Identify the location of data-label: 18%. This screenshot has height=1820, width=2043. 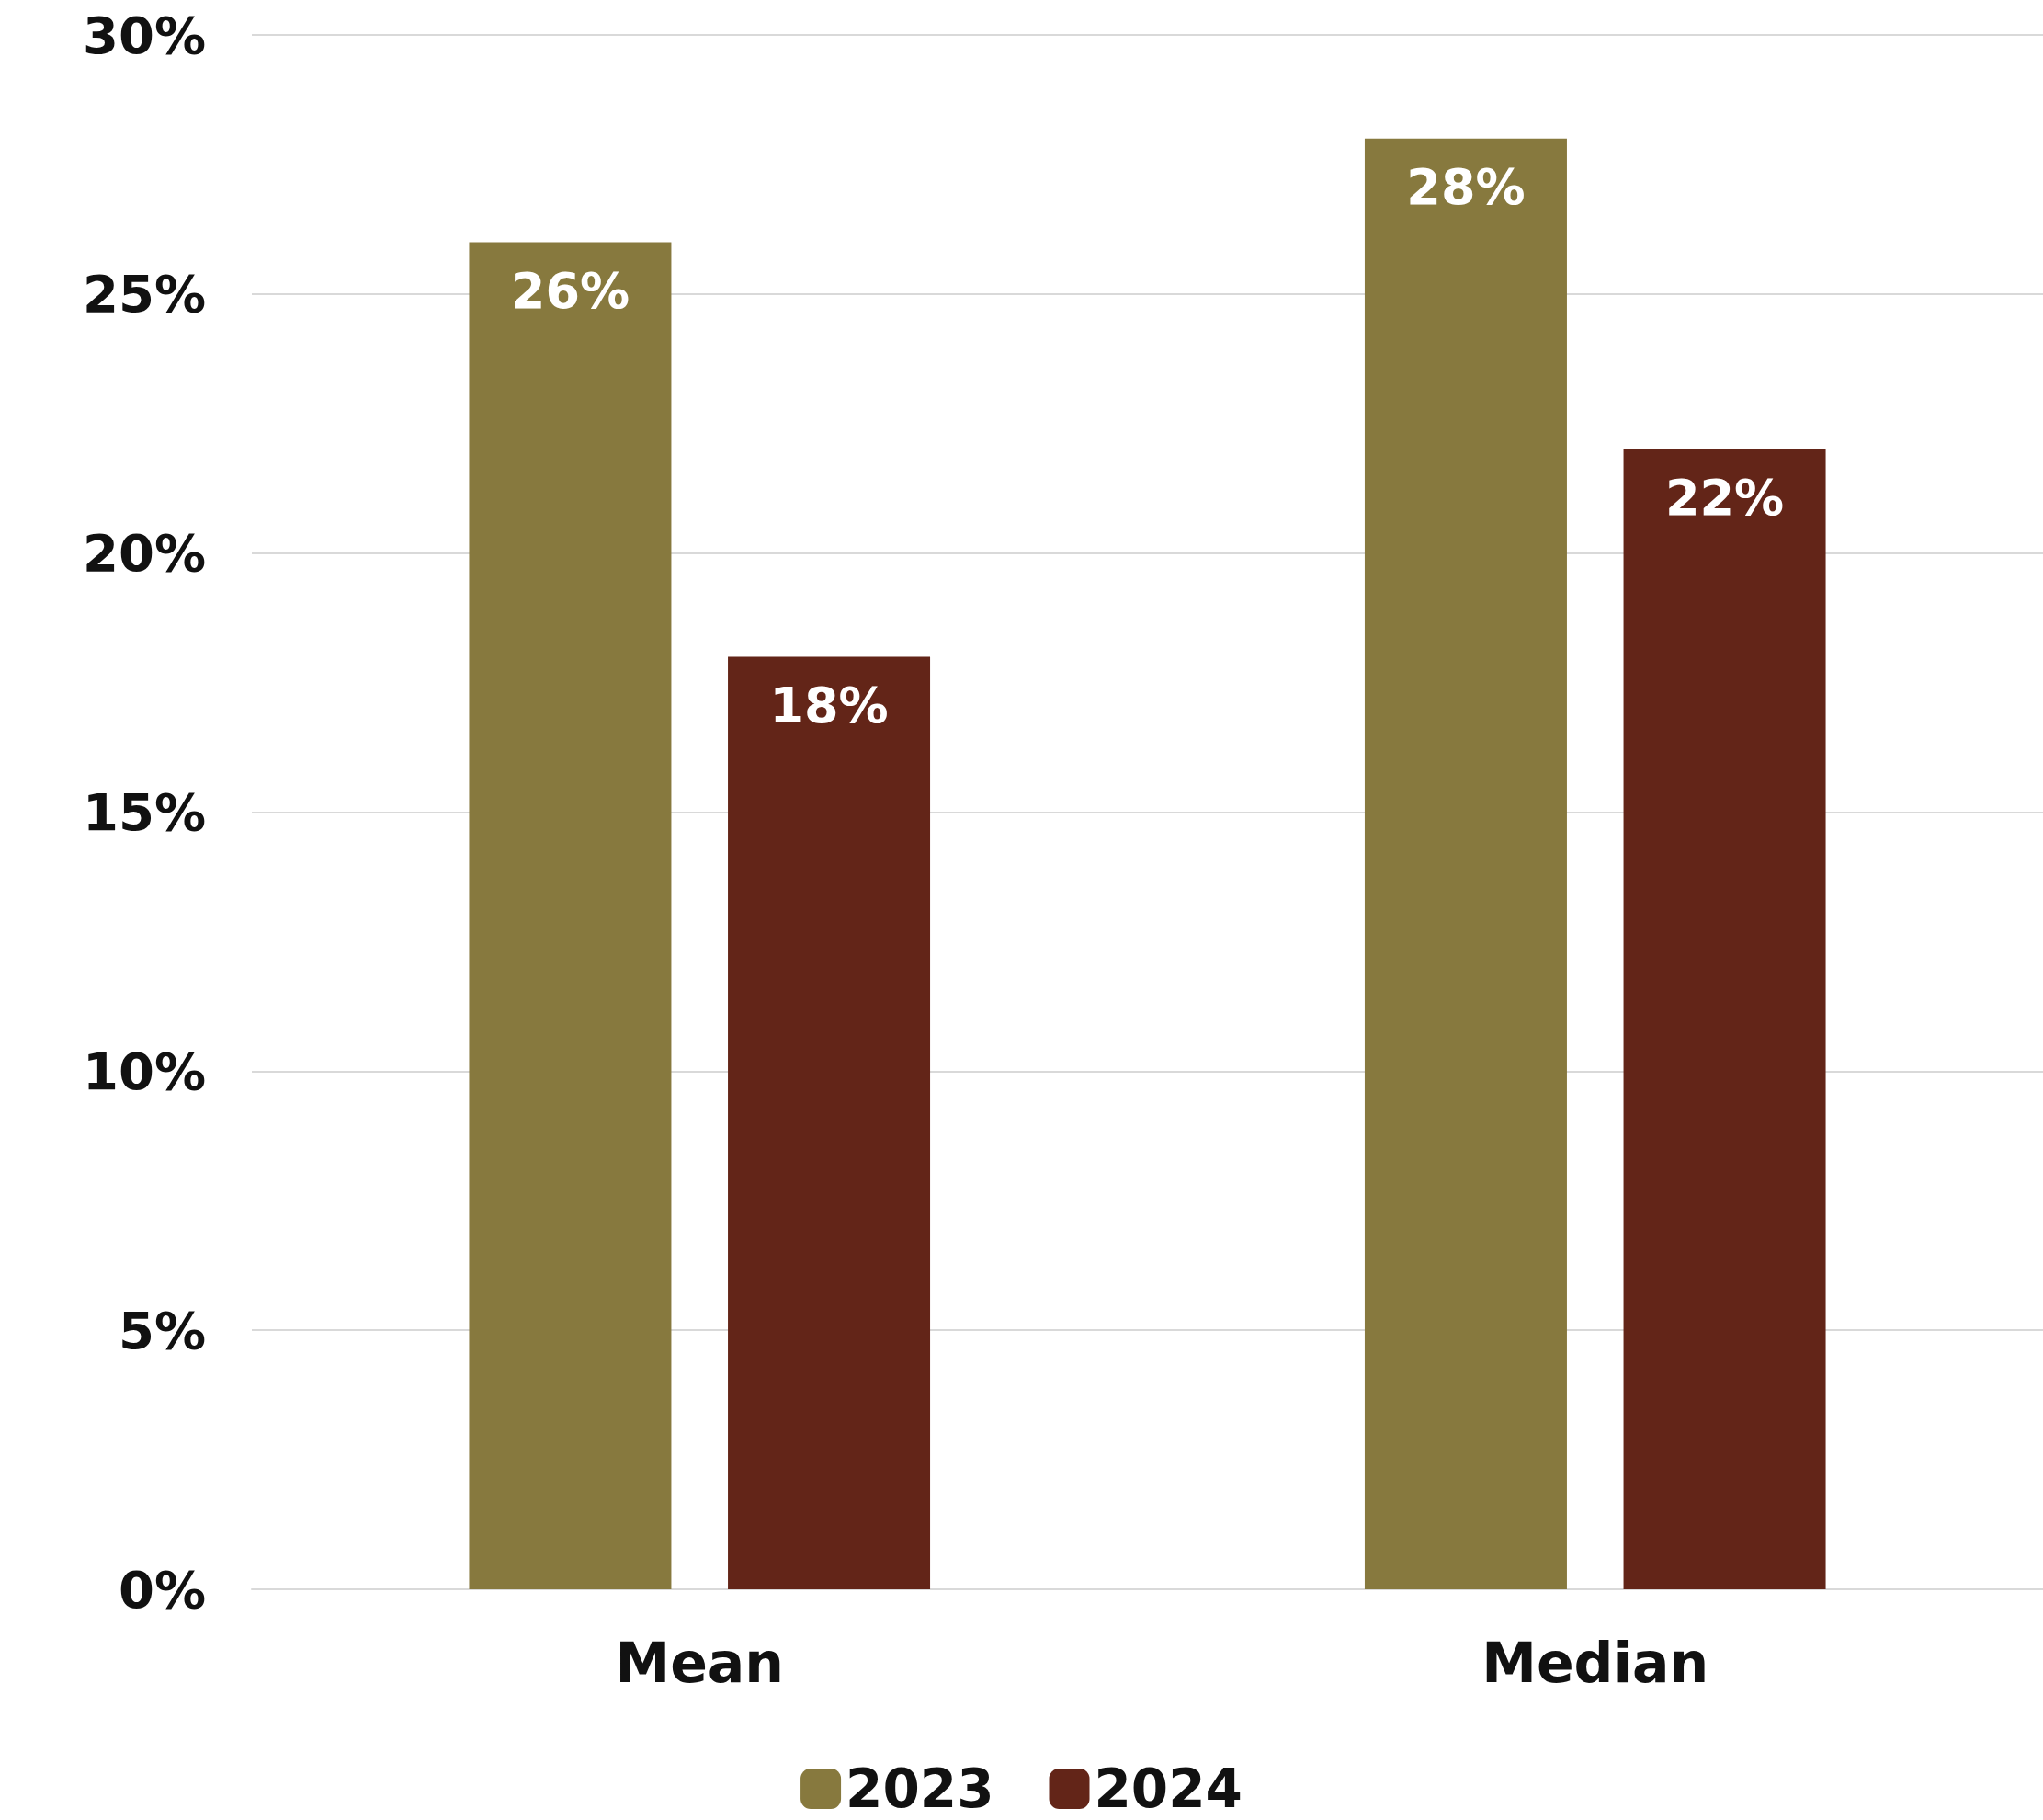
(829, 705).